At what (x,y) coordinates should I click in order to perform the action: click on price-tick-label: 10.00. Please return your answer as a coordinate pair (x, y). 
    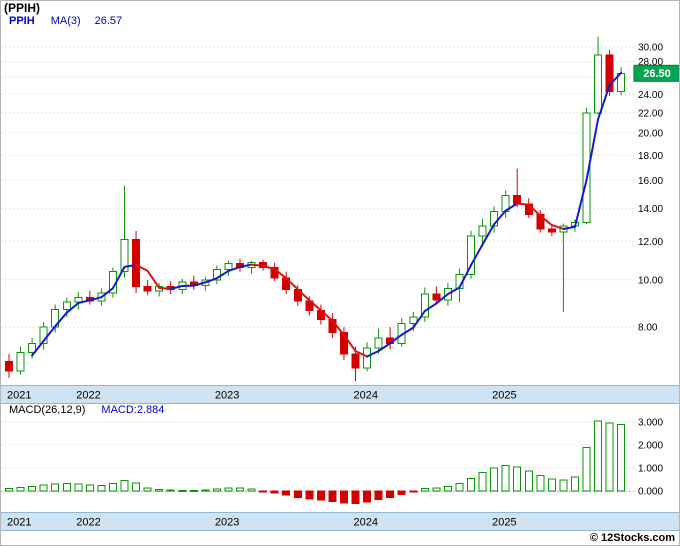
    Looking at the image, I should click on (650, 280).